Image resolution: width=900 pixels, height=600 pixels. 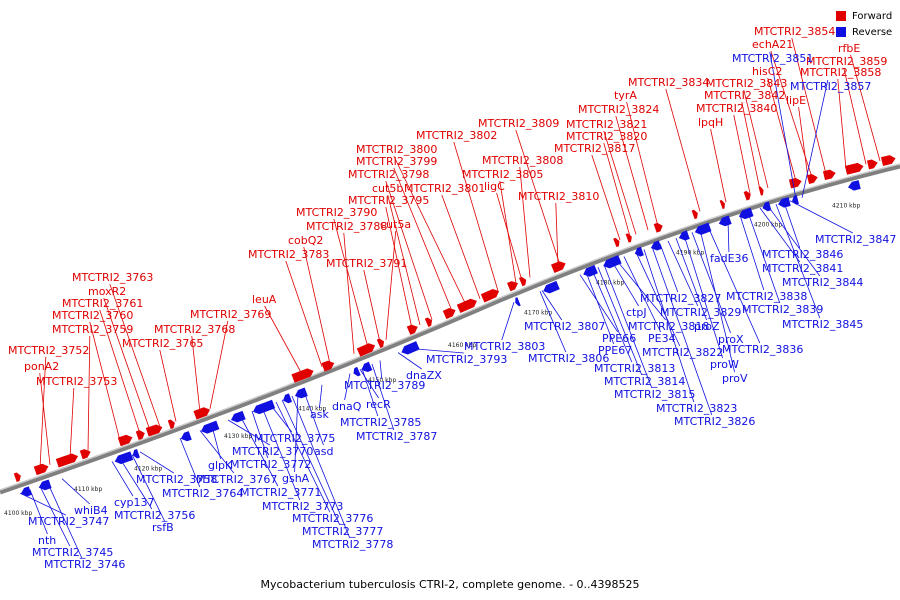 I want to click on forward-gene-label: MTCTRI2_3843, so click(x=746, y=83).